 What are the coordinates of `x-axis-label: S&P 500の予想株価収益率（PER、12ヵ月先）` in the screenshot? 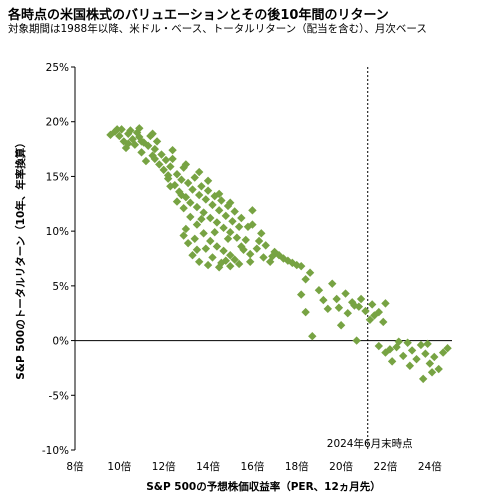 It's located at (263, 486).